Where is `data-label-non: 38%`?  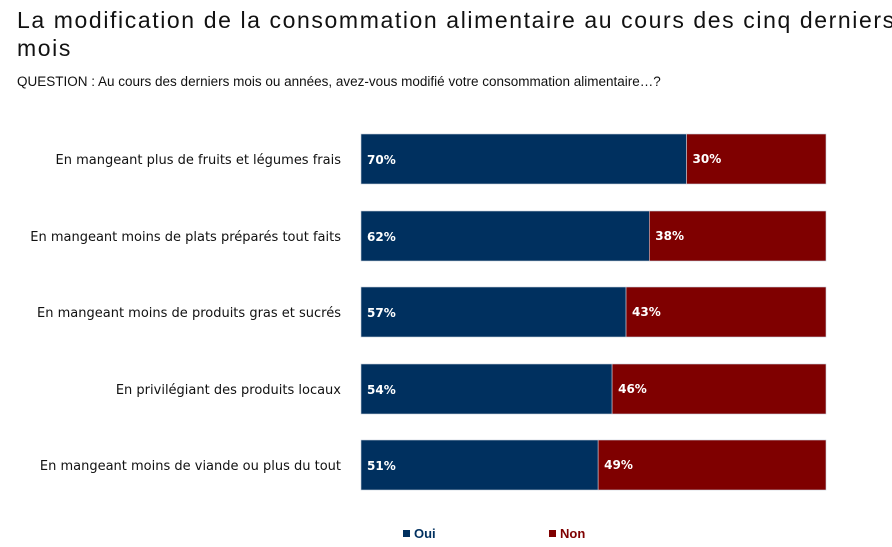
data-label-non: 38% is located at coordinates (669, 236).